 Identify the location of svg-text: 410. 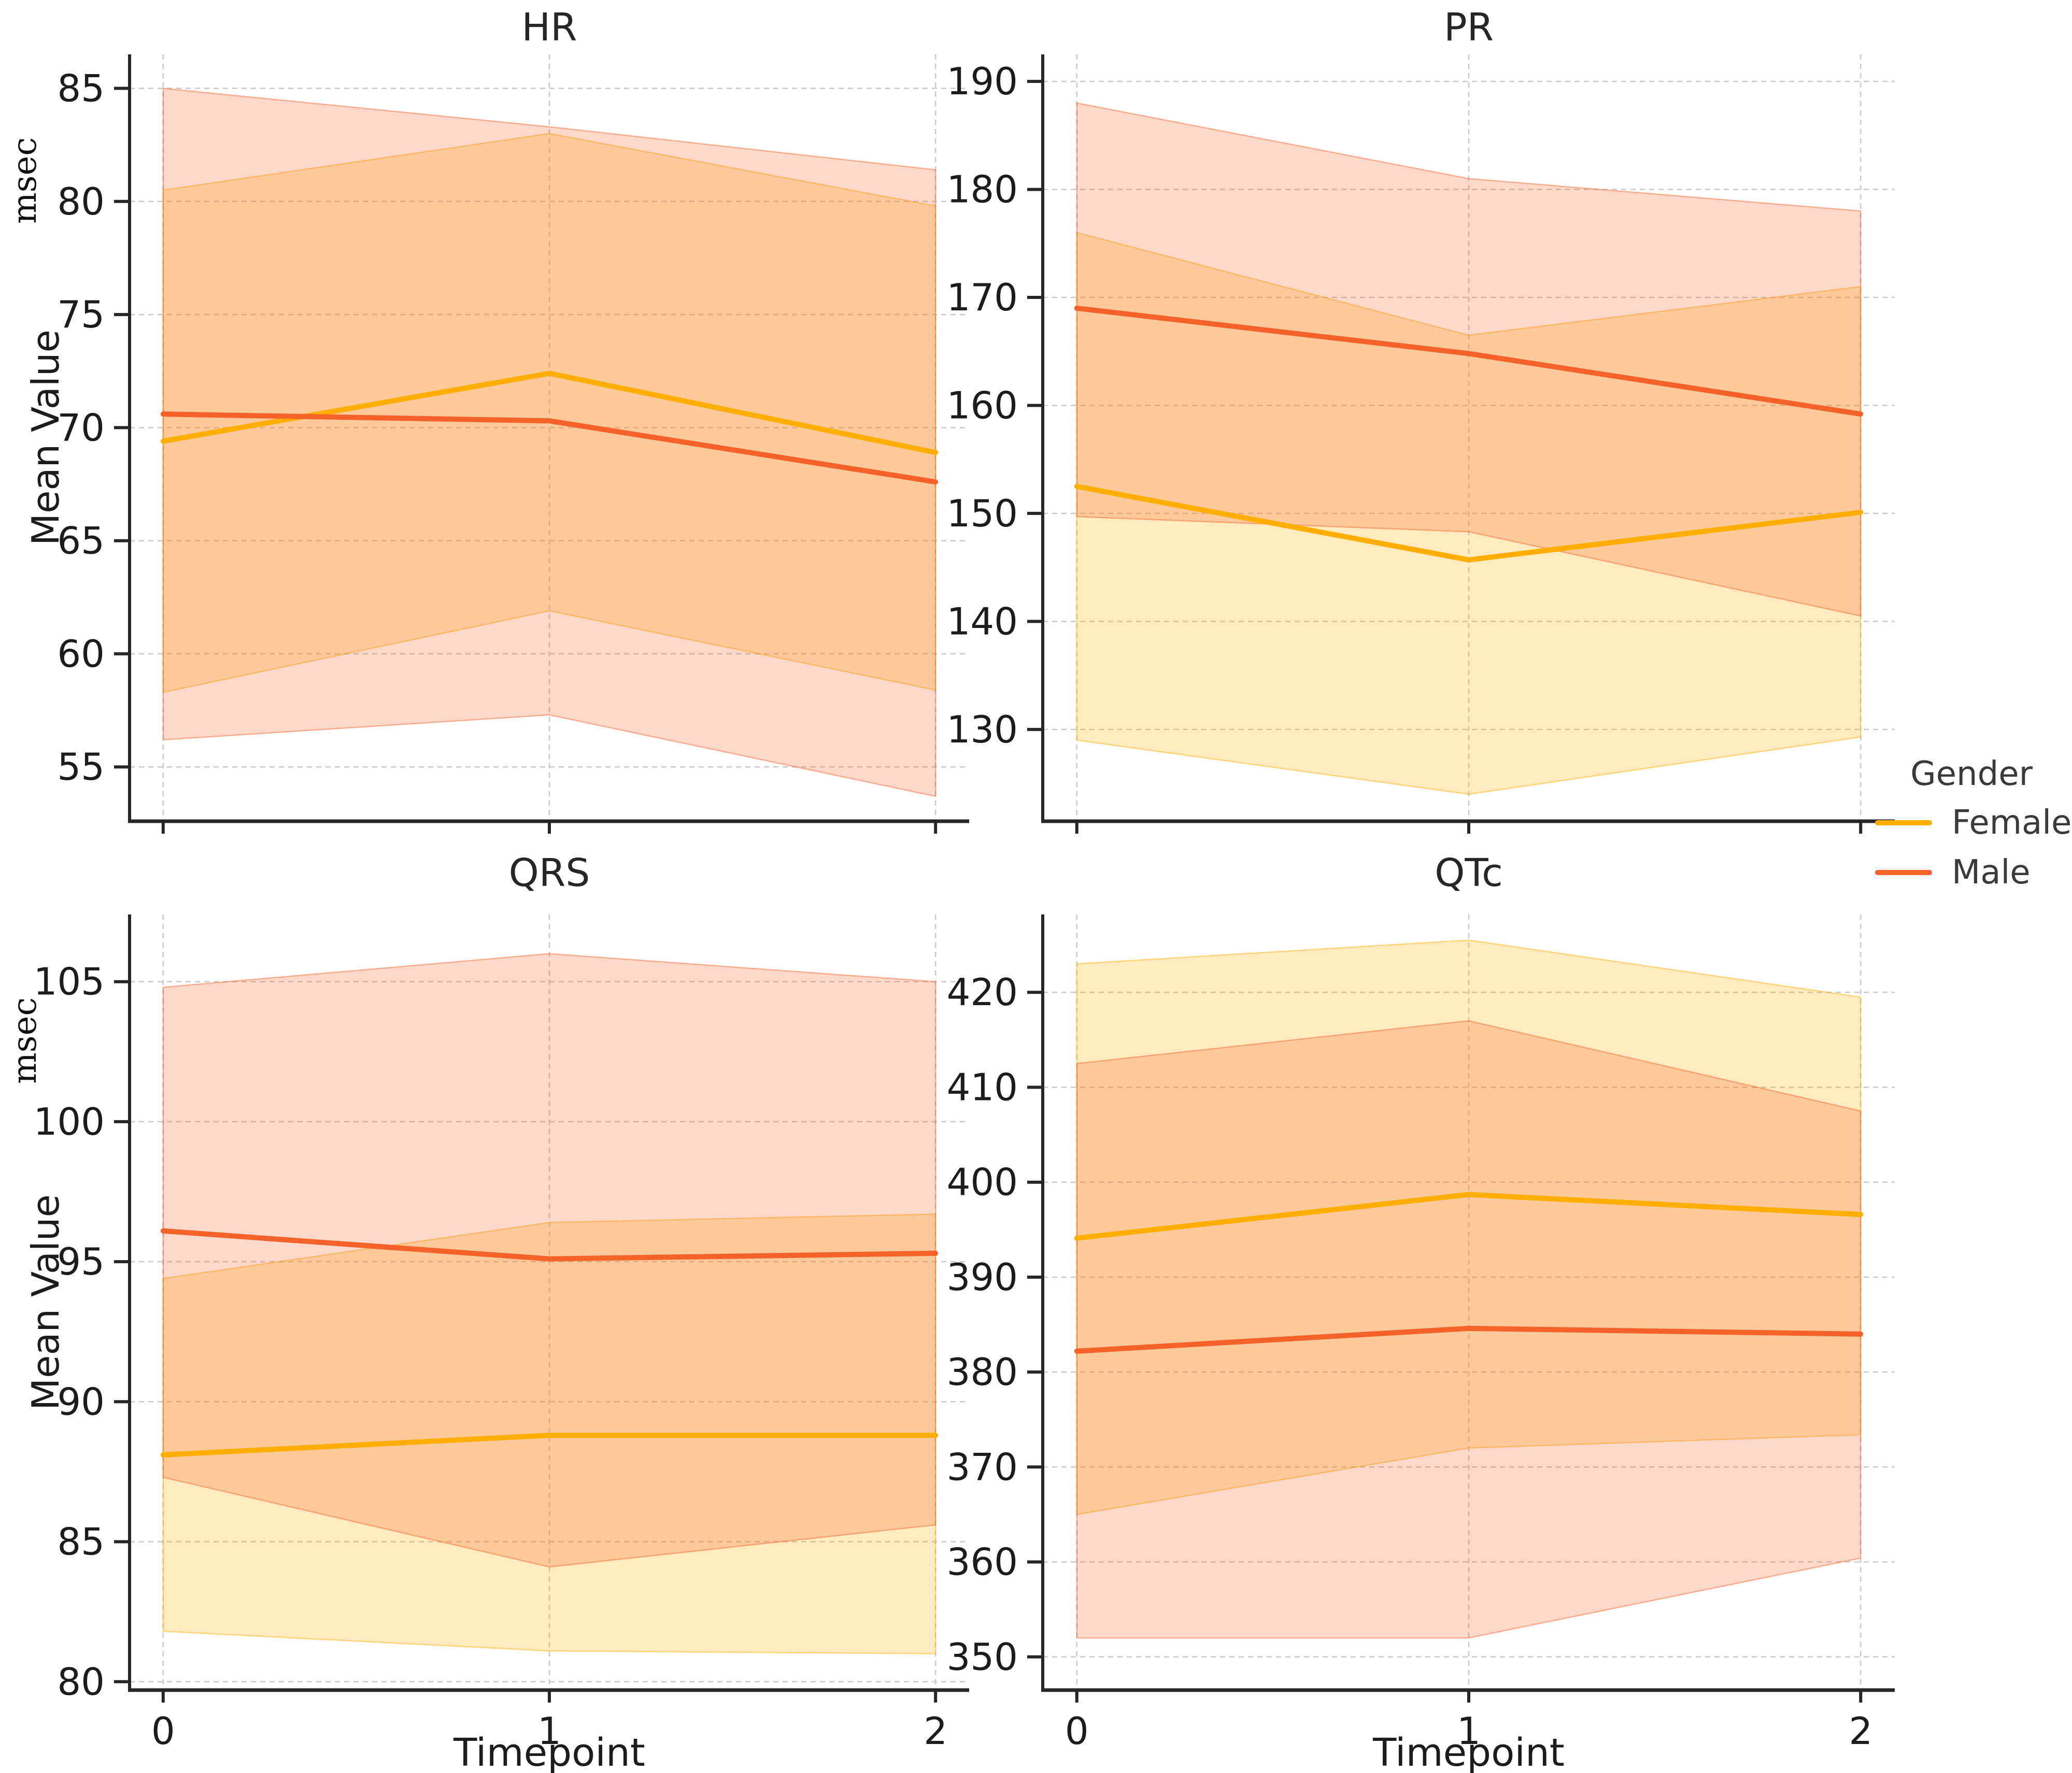
(982, 1087).